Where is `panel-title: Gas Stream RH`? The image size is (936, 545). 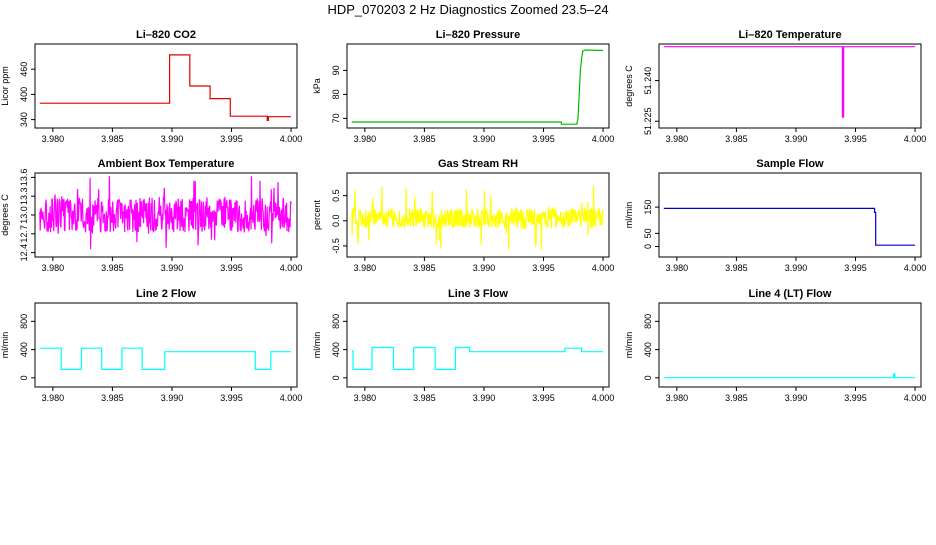 panel-title: Gas Stream RH is located at coordinates (478, 164).